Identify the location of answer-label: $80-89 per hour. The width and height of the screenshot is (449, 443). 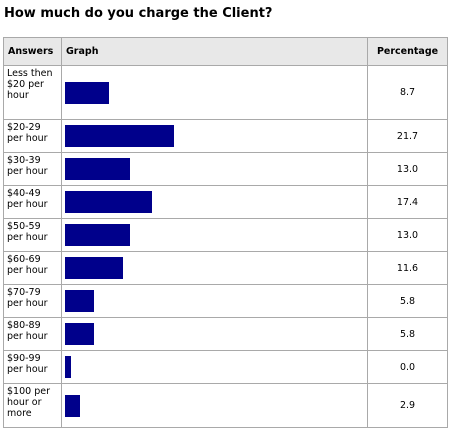
(32, 334).